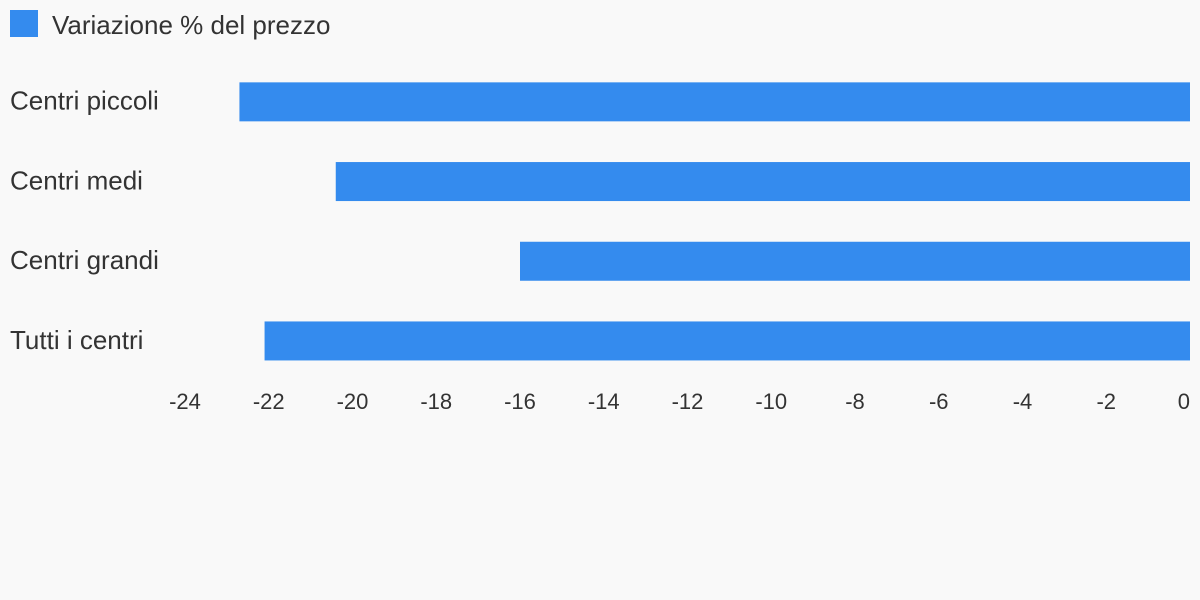 The height and width of the screenshot is (600, 1200). I want to click on x-tick-label: -4, so click(1023, 401).